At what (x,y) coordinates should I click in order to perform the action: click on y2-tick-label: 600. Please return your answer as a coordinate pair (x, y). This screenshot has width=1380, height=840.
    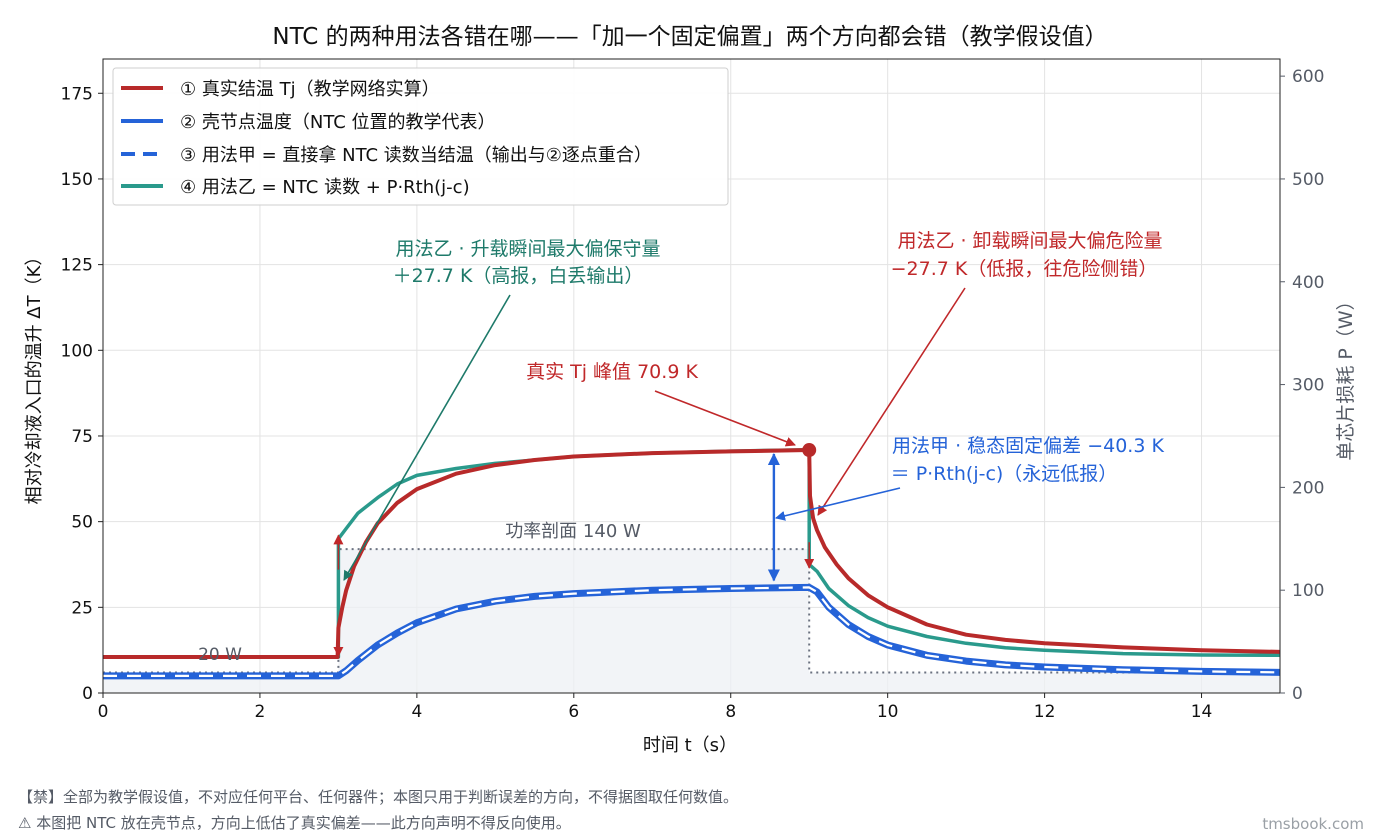
    Looking at the image, I should click on (1308, 77).